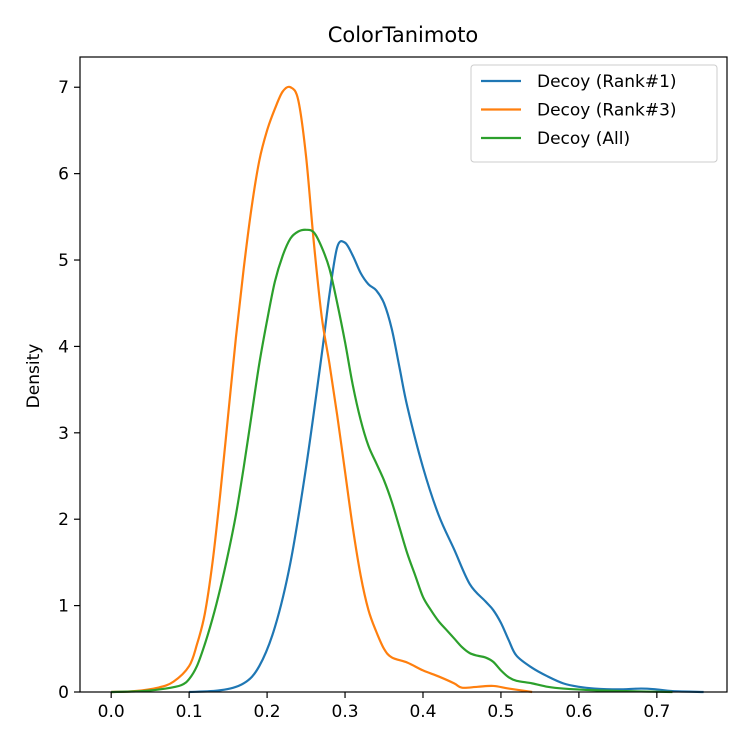 The image size is (750, 755). What do you see at coordinates (345, 712) in the screenshot?
I see `x-tick-label: 0.3` at bounding box center [345, 712].